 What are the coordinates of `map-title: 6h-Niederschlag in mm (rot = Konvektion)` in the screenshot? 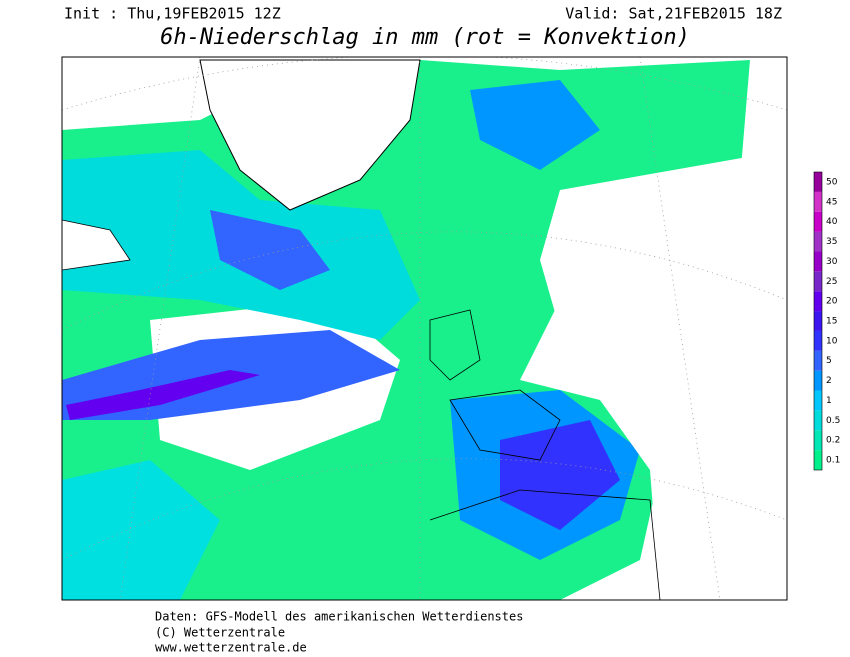 It's located at (425, 37).